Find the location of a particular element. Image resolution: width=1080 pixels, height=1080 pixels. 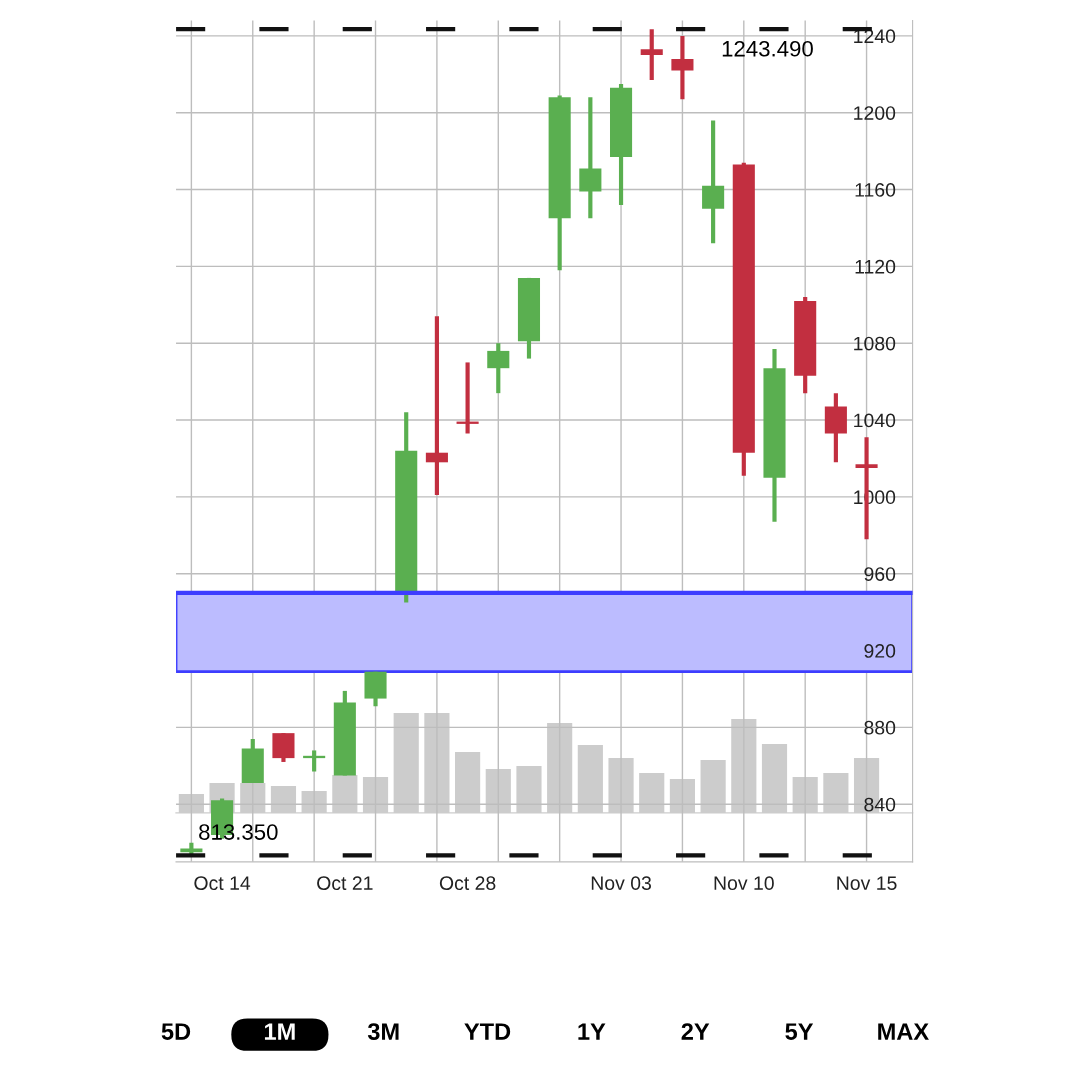

y-tick-label: 840 is located at coordinates (880, 804).